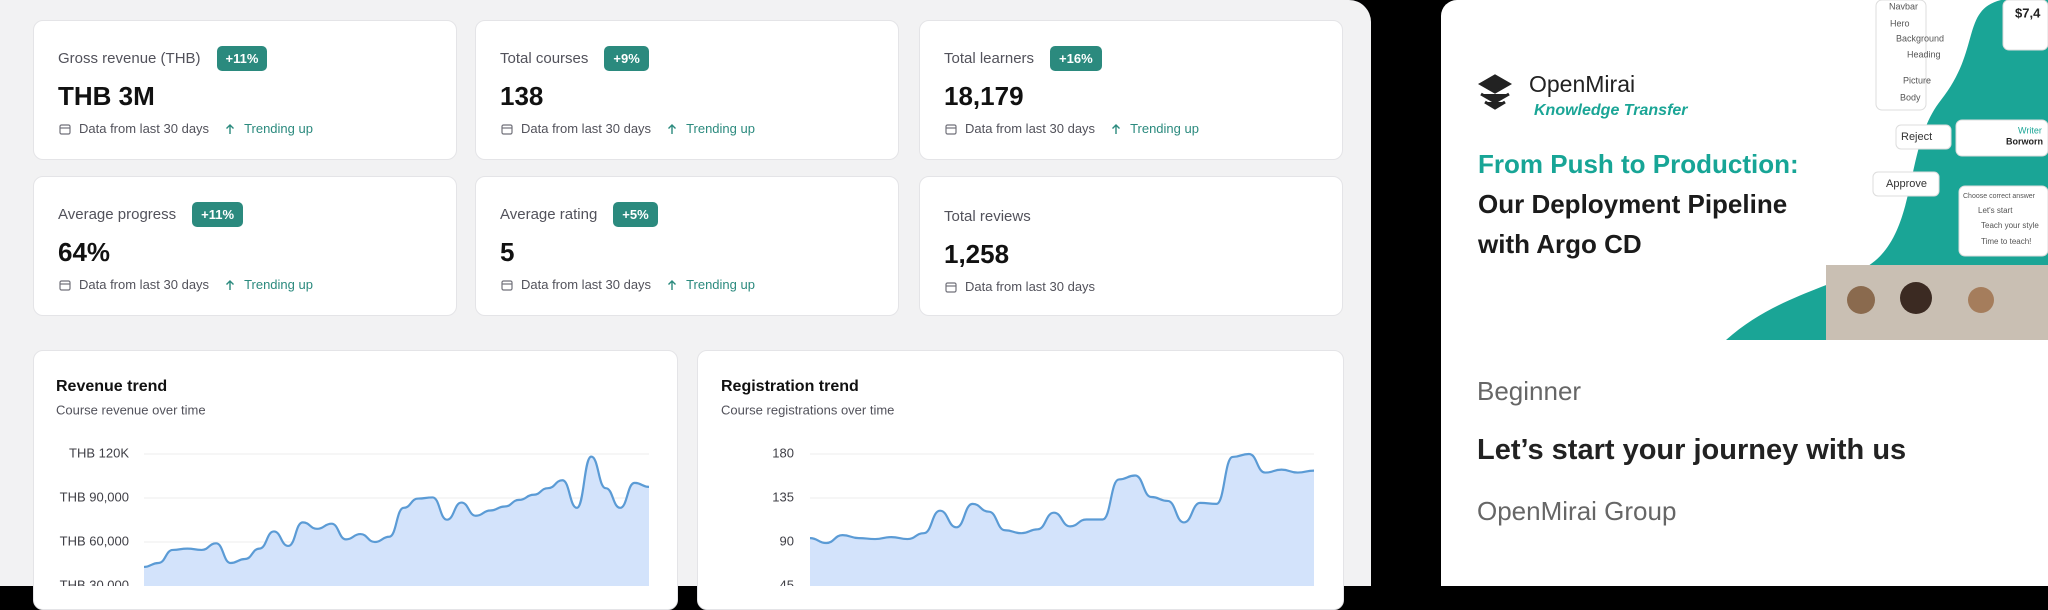 This screenshot has width=2048, height=610. I want to click on stat-header: Total learners +16%, so click(1131, 58).